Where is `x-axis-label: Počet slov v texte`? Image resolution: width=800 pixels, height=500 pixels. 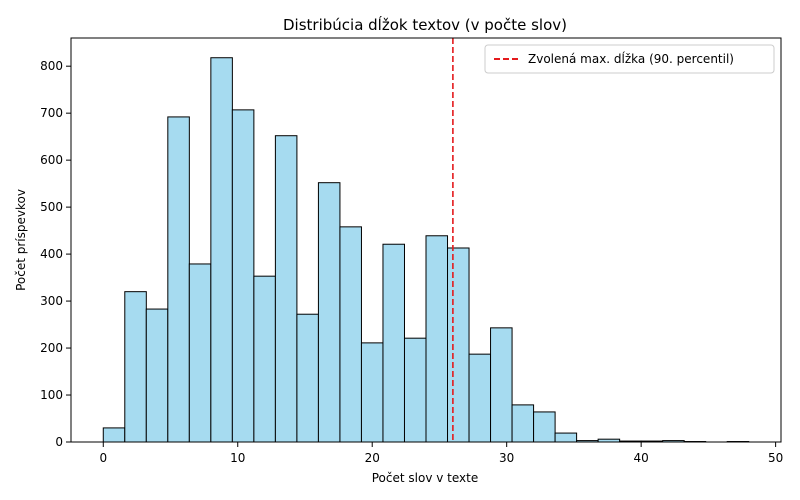
x-axis-label: Počet slov v texte is located at coordinates (425, 478).